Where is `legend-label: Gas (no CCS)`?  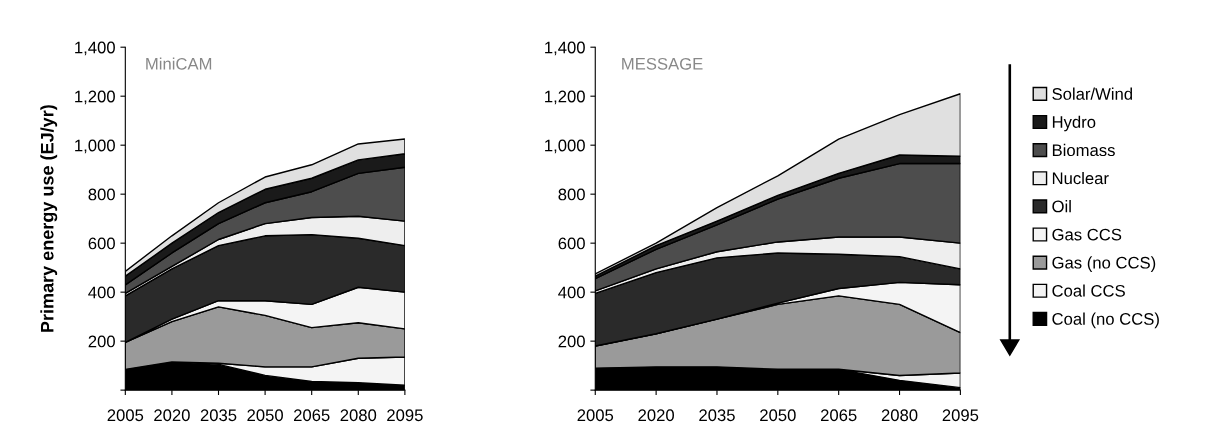 legend-label: Gas (no CCS) is located at coordinates (1104, 264).